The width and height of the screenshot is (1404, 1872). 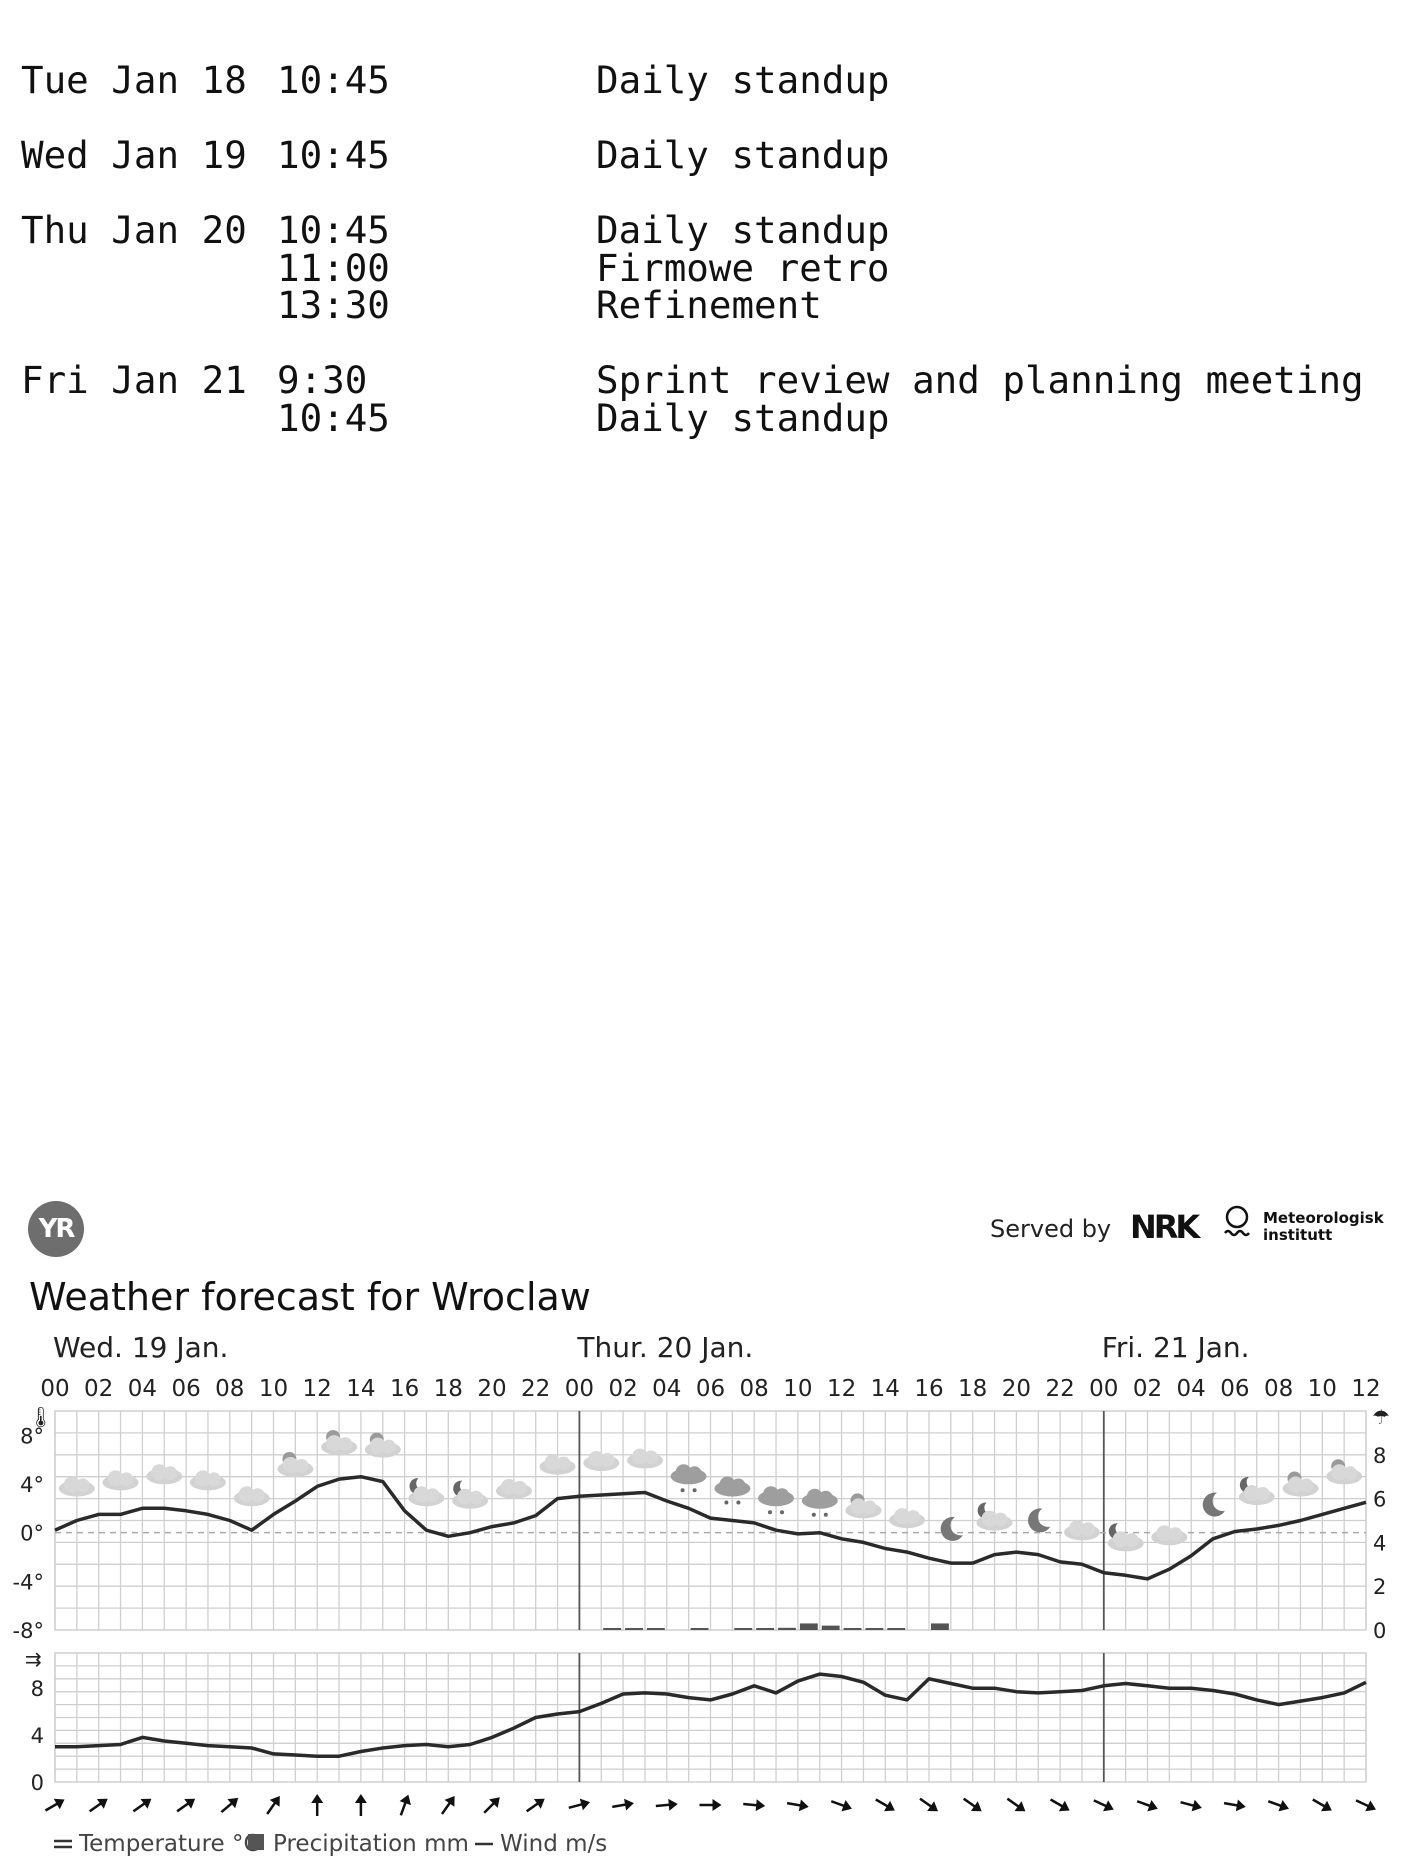 I want to click on yr-logo: YR, so click(x=56, y=1229).